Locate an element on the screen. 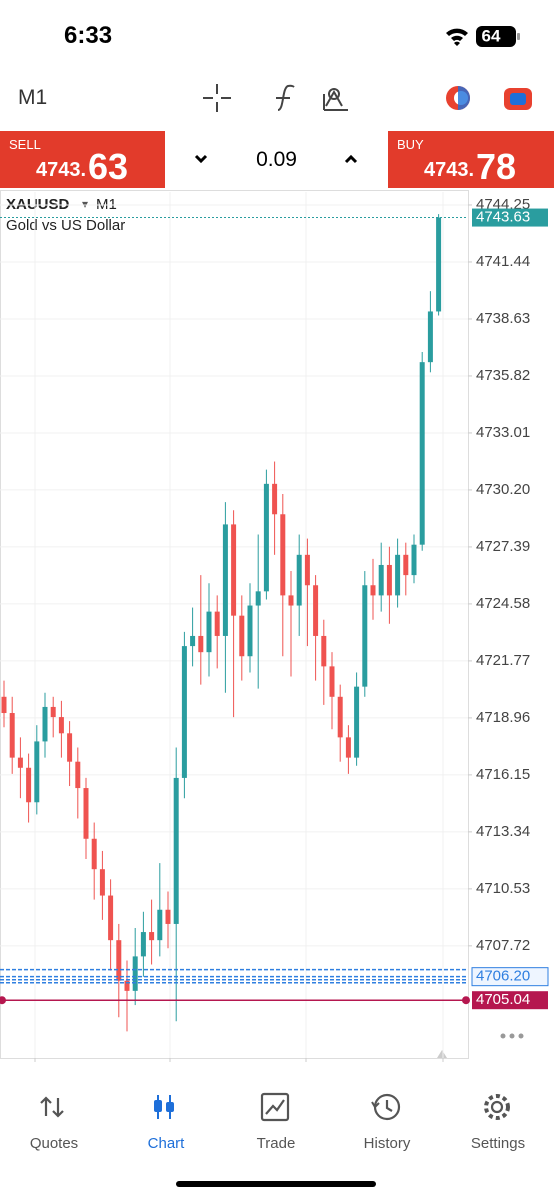 This screenshot has width=554, height=1200. nav-item: History is located at coordinates (387, 1122).